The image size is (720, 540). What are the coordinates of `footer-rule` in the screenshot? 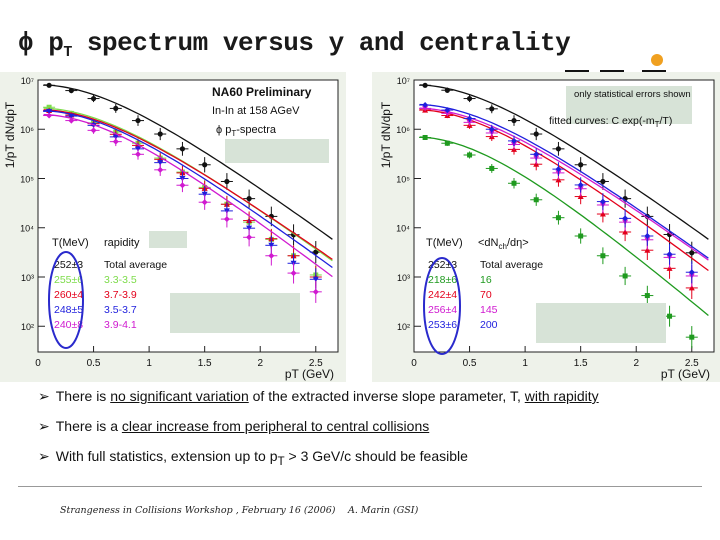 It's located at (360, 486).